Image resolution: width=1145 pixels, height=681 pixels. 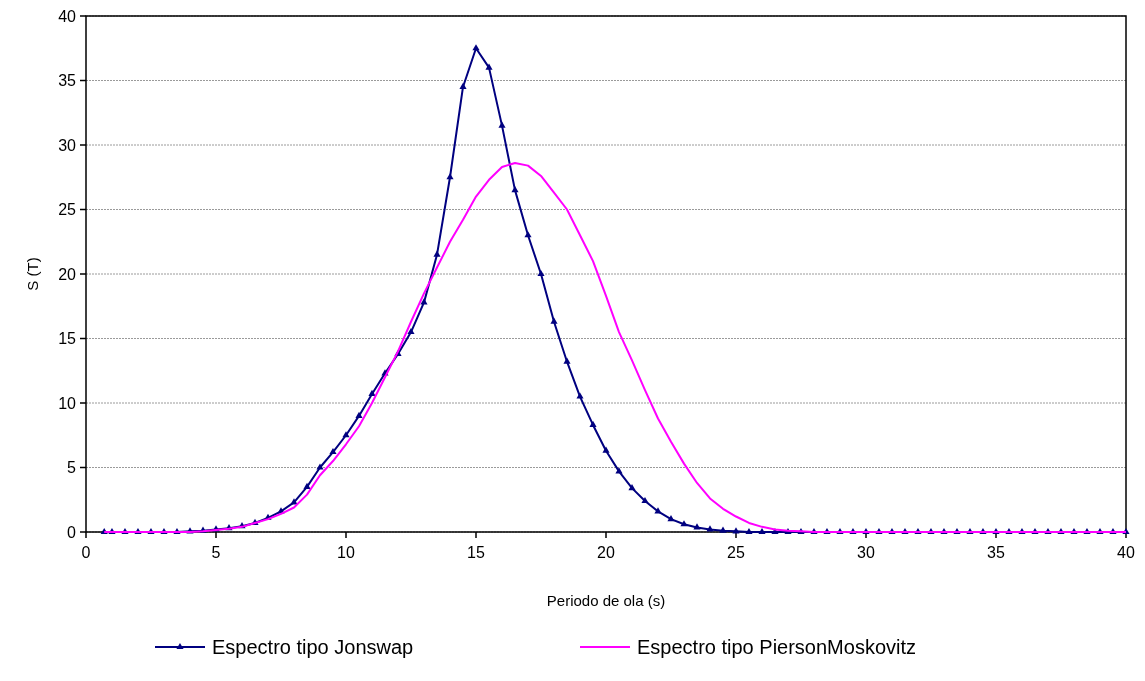 I want to click on x-tick-label: 25, so click(x=736, y=552).